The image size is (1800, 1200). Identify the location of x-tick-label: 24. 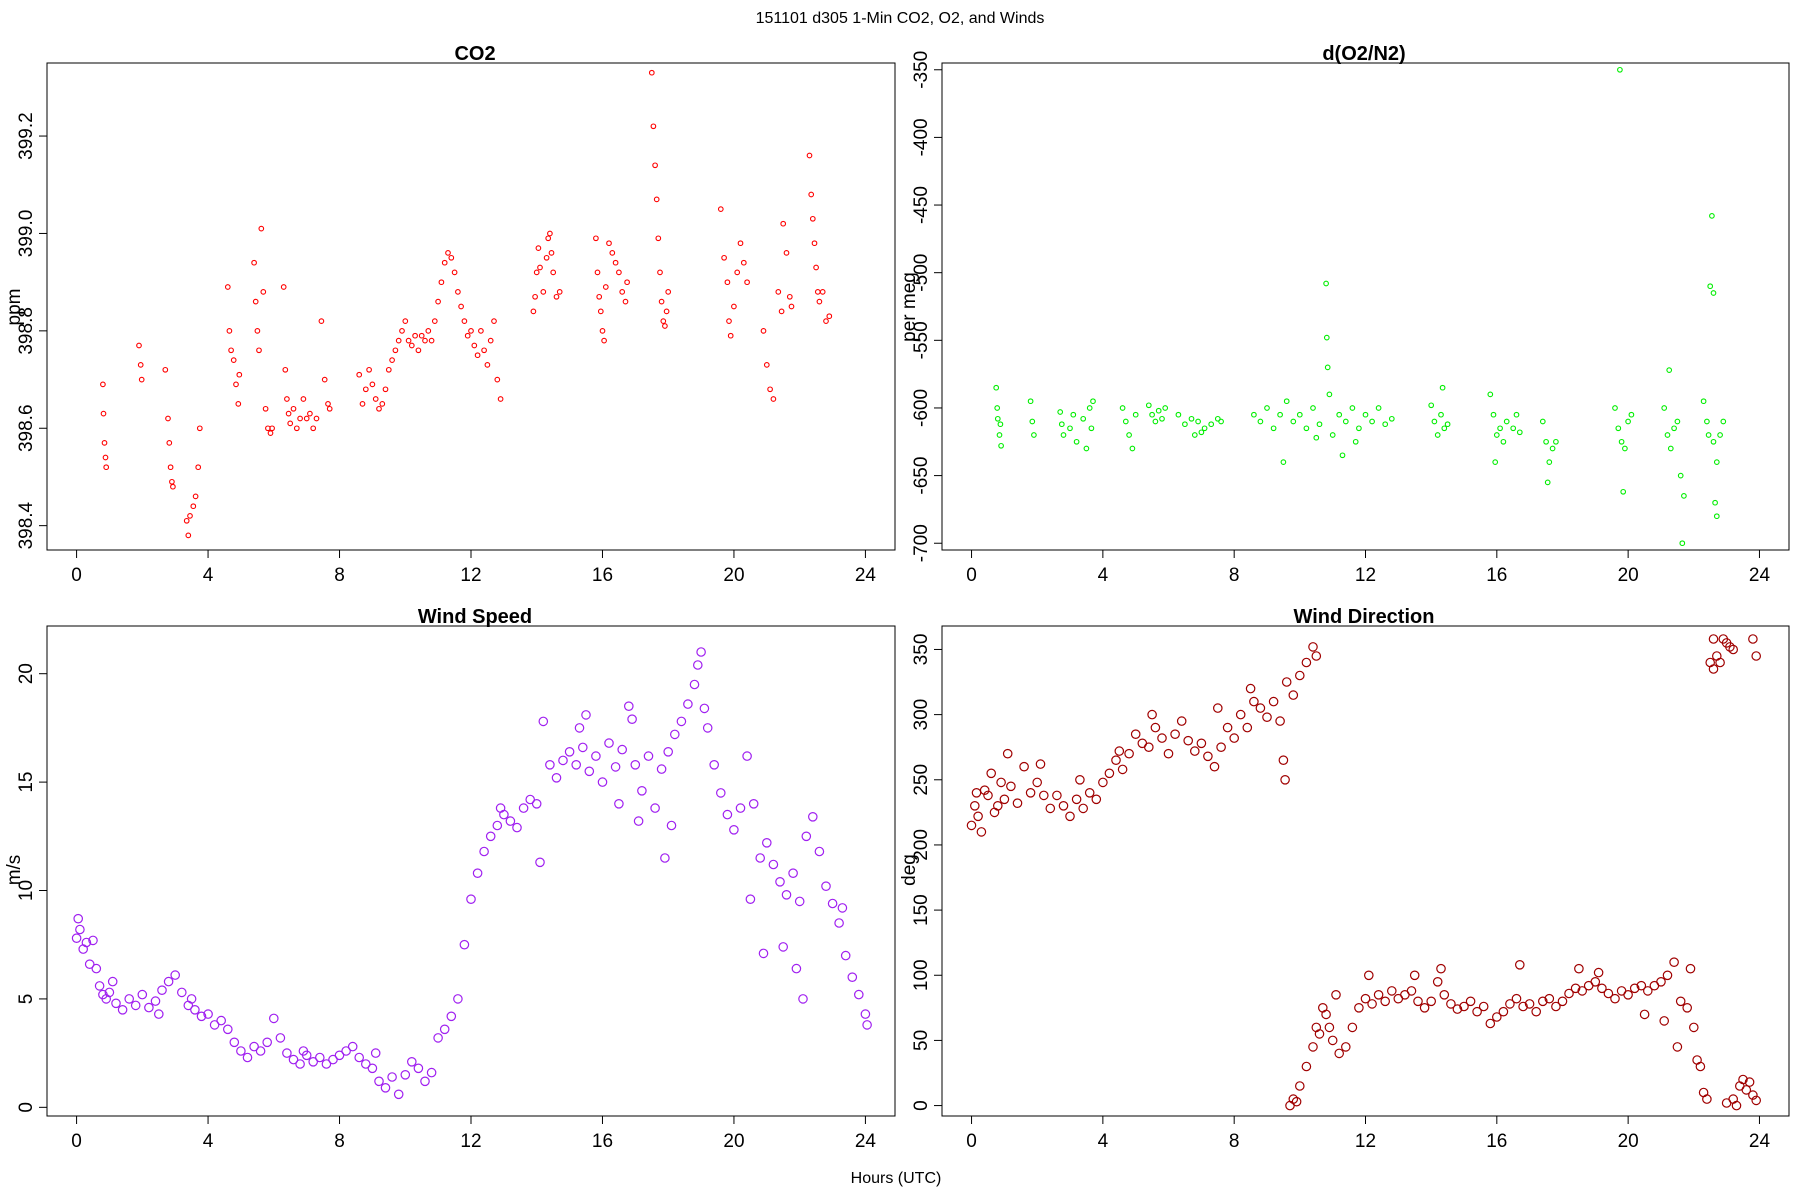
(1760, 1141).